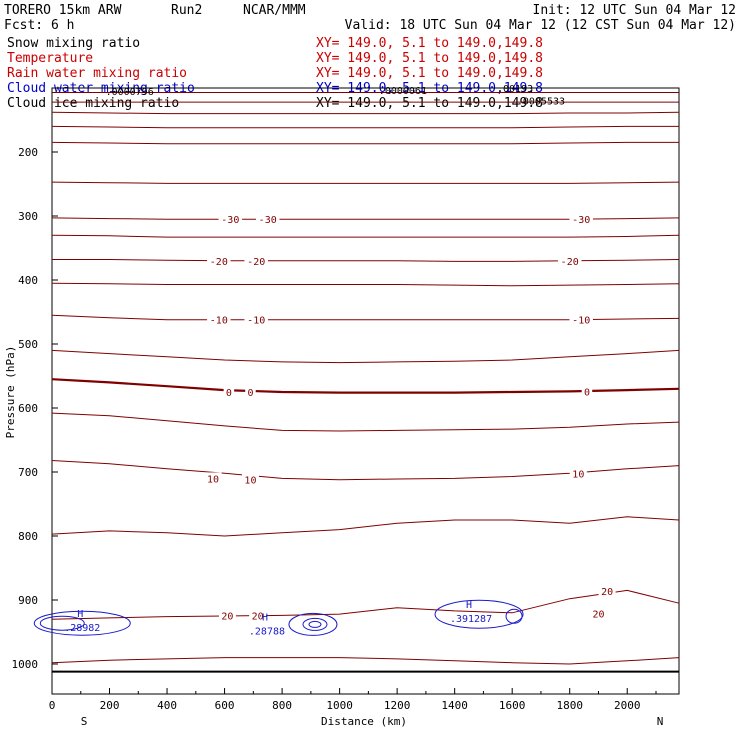  What do you see at coordinates (130, 92) in the screenshot?
I see `top-value-label: .0000796` at bounding box center [130, 92].